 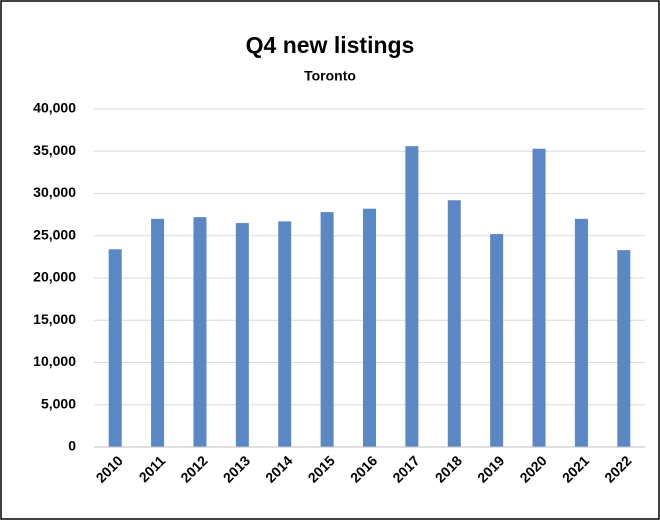 What do you see at coordinates (330, 76) in the screenshot?
I see `chart-subtitle: Toronto` at bounding box center [330, 76].